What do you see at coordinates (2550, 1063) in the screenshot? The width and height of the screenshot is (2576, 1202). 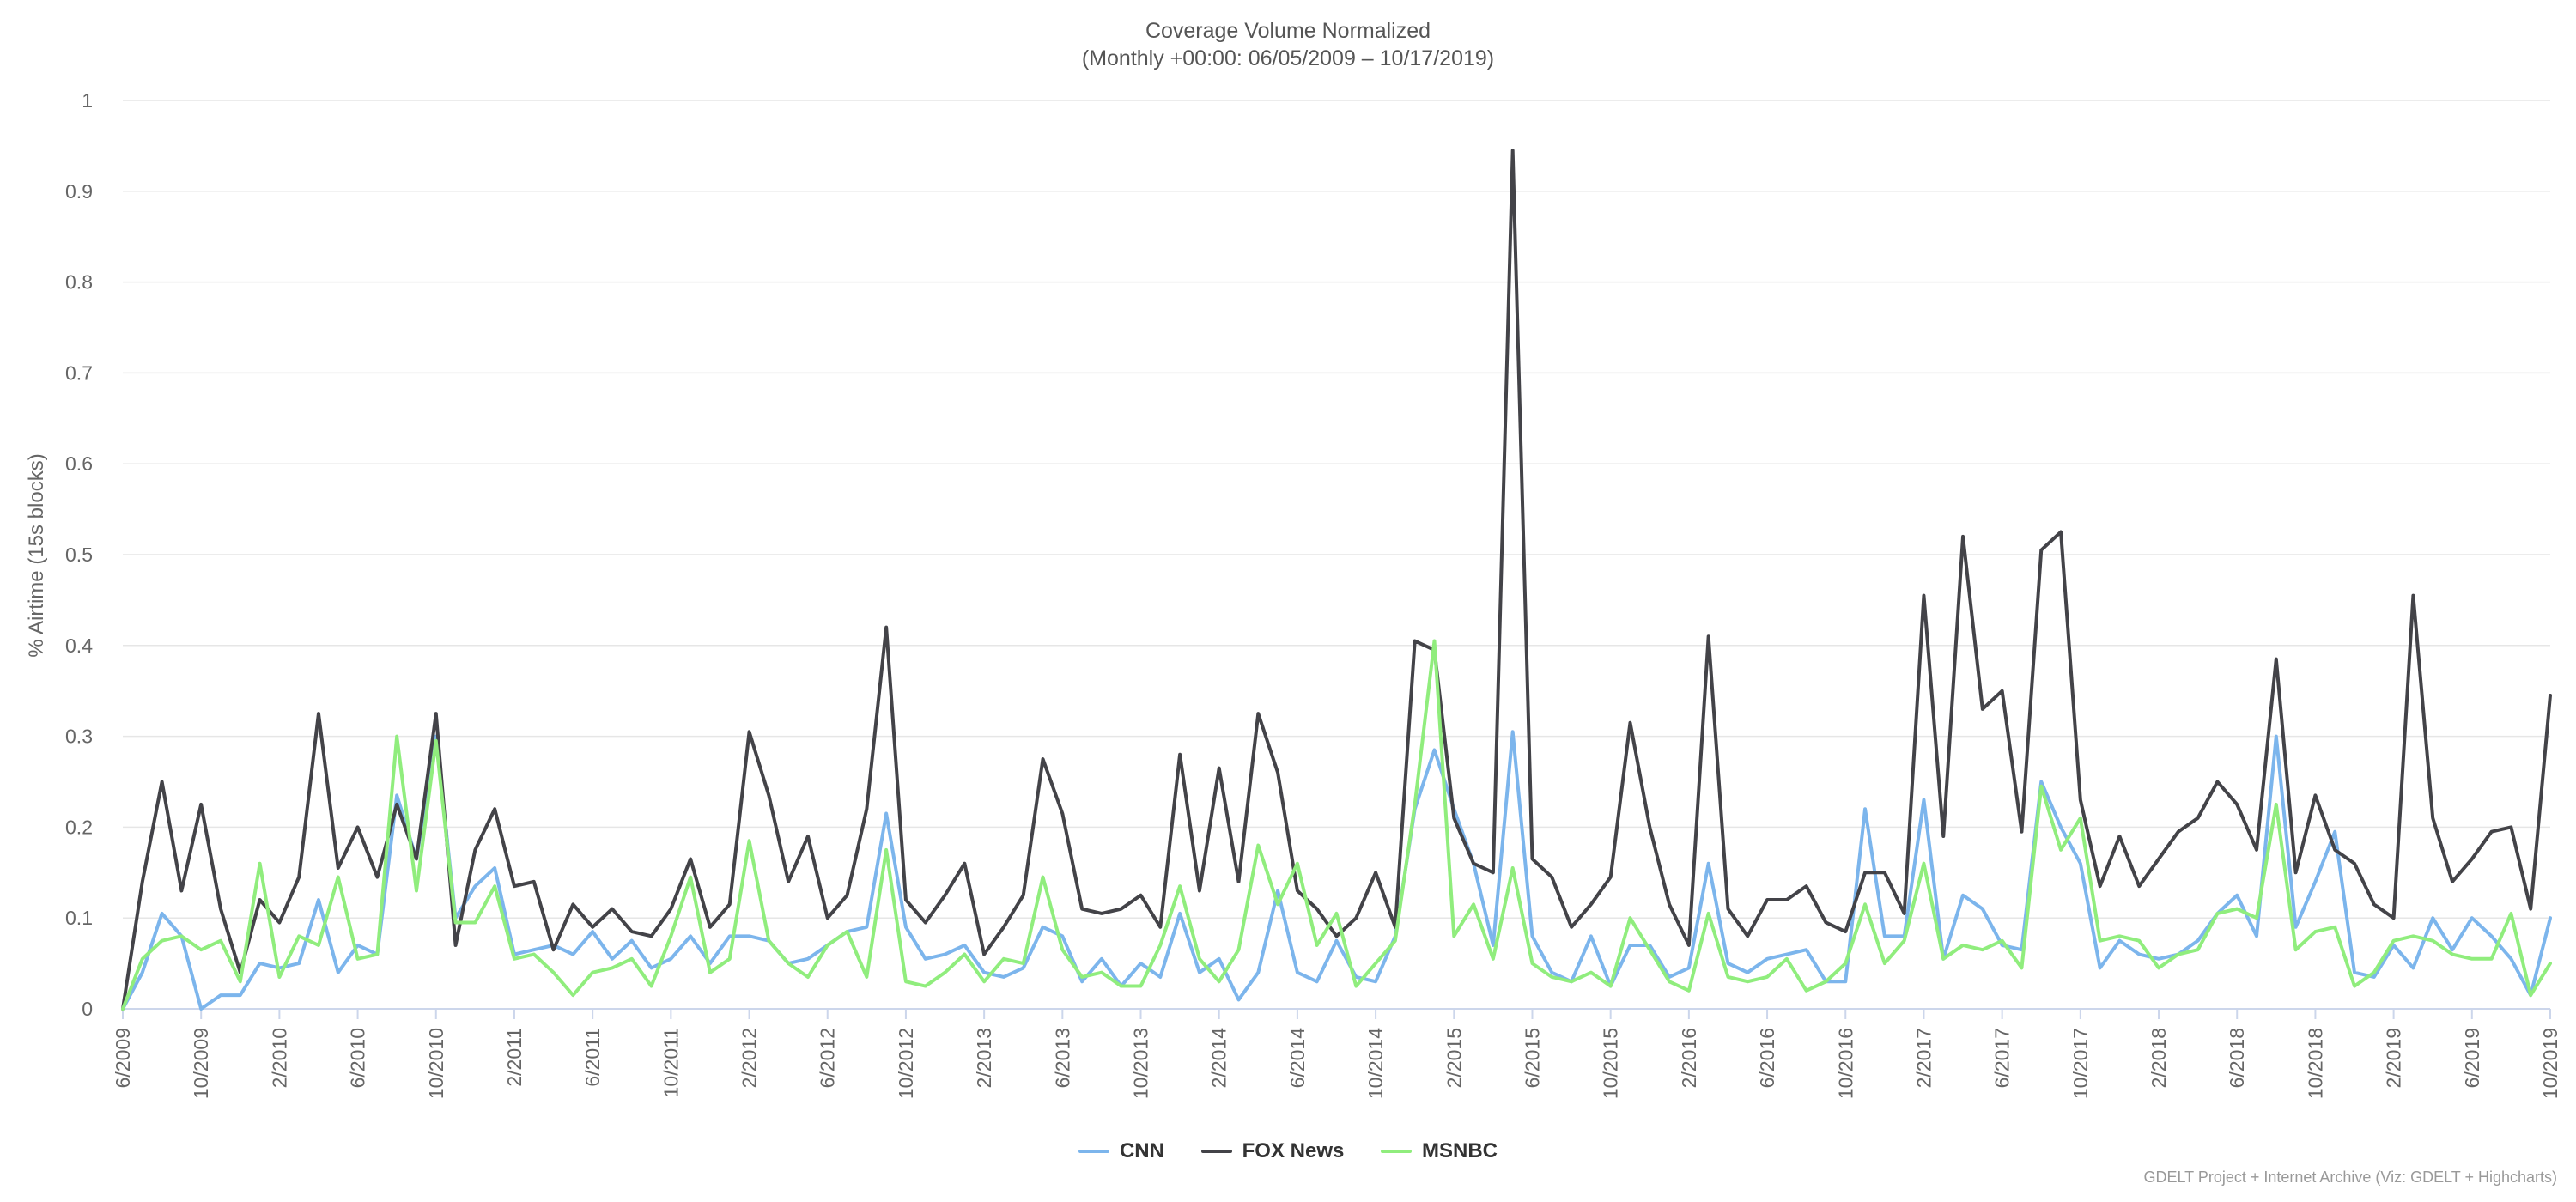 I see `x-tick-label: 10/2019` at bounding box center [2550, 1063].